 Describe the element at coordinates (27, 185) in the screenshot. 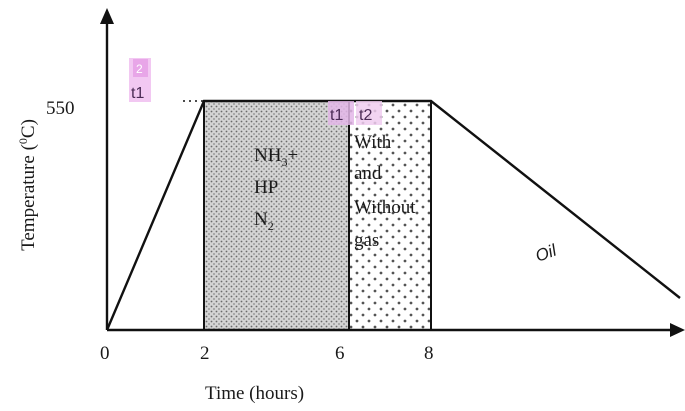

I see `y-axis-label: Temperature (0C)` at that location.